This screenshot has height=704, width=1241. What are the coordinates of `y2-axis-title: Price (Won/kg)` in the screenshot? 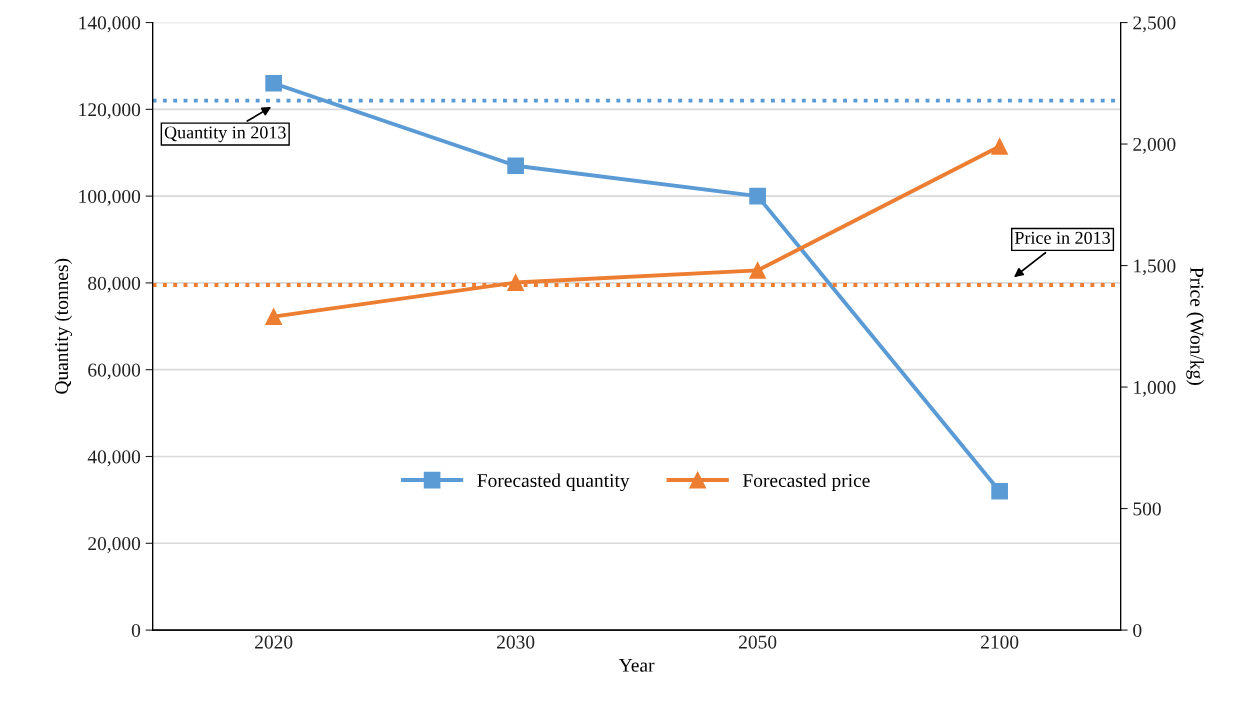 It's located at (1195, 326).